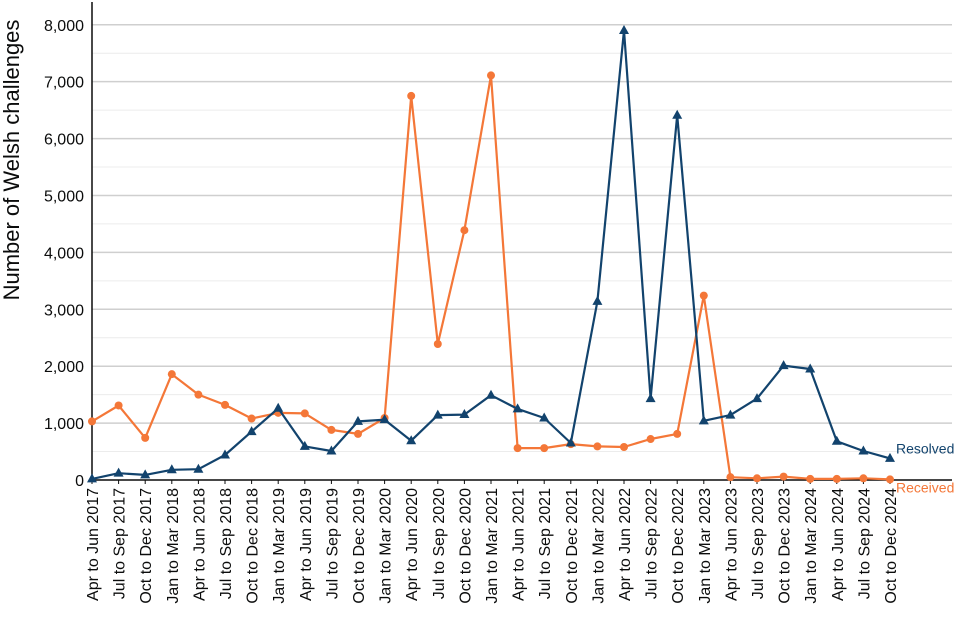 The image size is (960, 640). I want to click on x-tick-label: Oct to Dec 2018, so click(253, 546).